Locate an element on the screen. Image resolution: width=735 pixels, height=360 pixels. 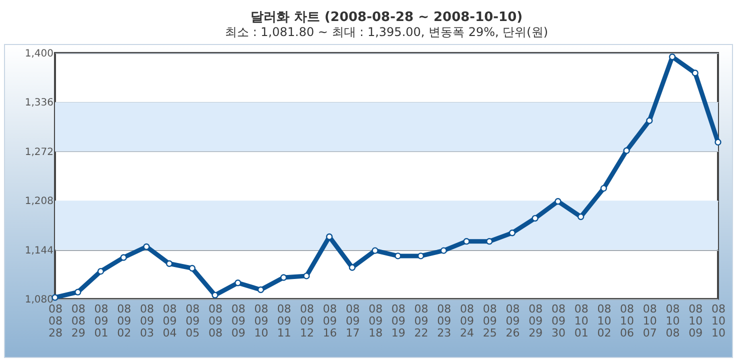
x-tick-label: 08 08 29 is located at coordinates (78, 321).